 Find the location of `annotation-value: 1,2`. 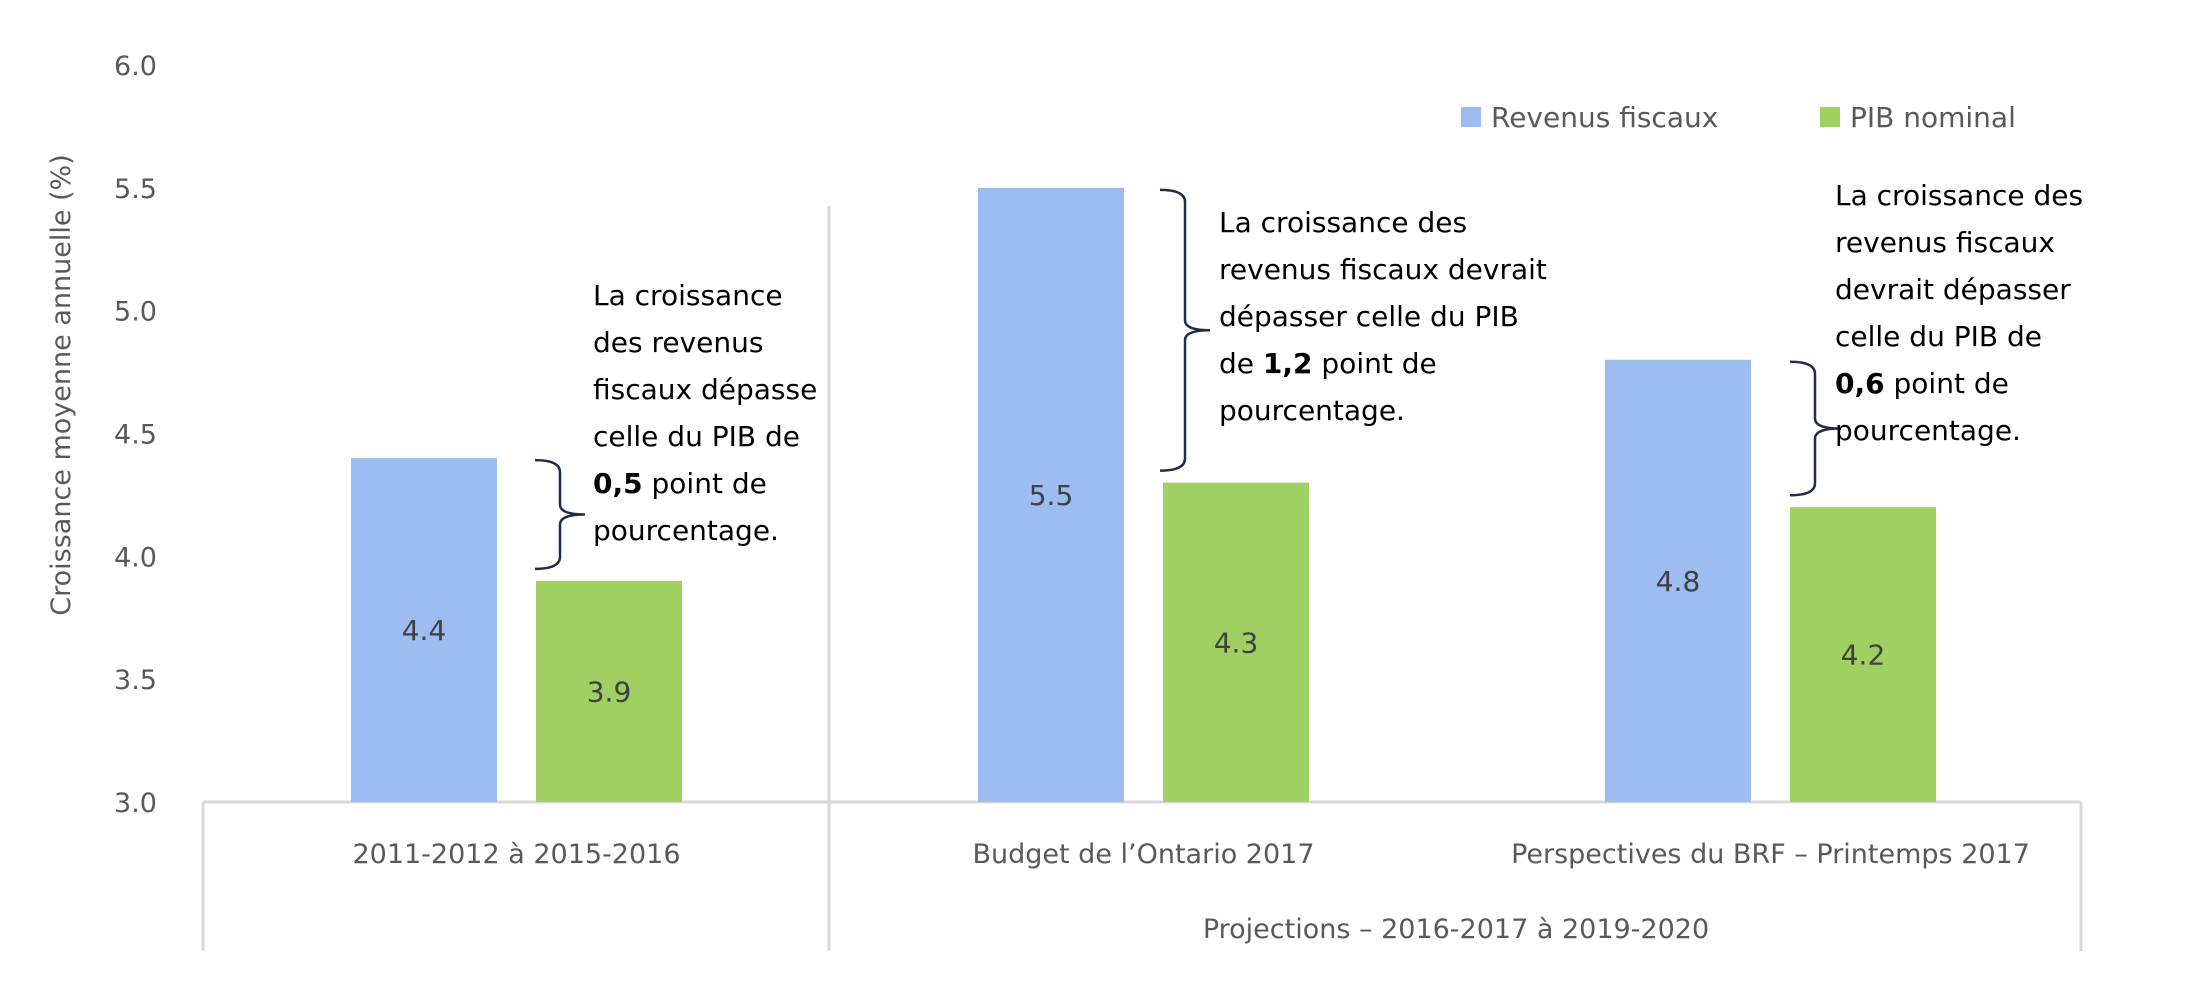

annotation-value: 1,2 is located at coordinates (1288, 363).